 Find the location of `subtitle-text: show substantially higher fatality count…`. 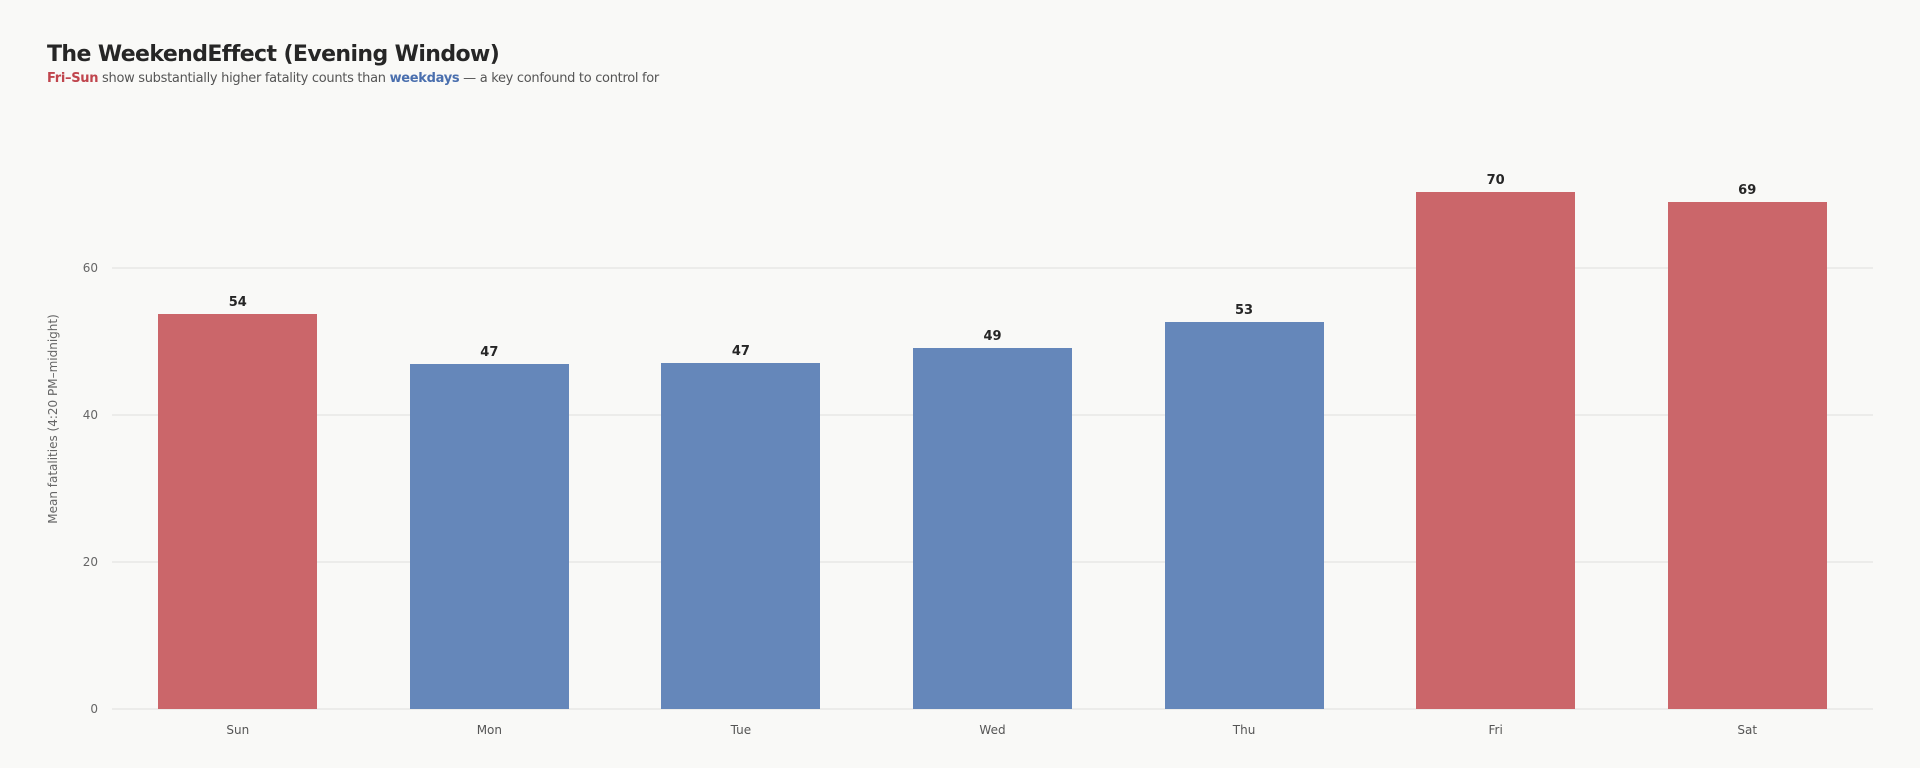

subtitle-text: show substantially higher fatality count… is located at coordinates (244, 78).